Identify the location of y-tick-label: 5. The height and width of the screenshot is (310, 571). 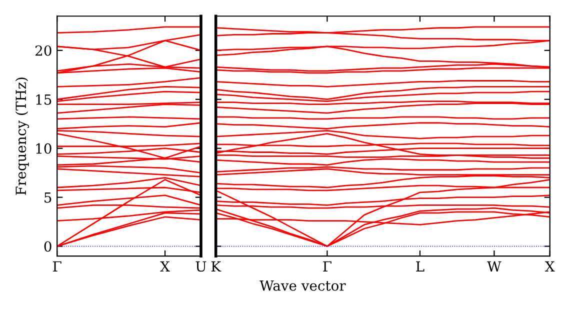
(48, 197).